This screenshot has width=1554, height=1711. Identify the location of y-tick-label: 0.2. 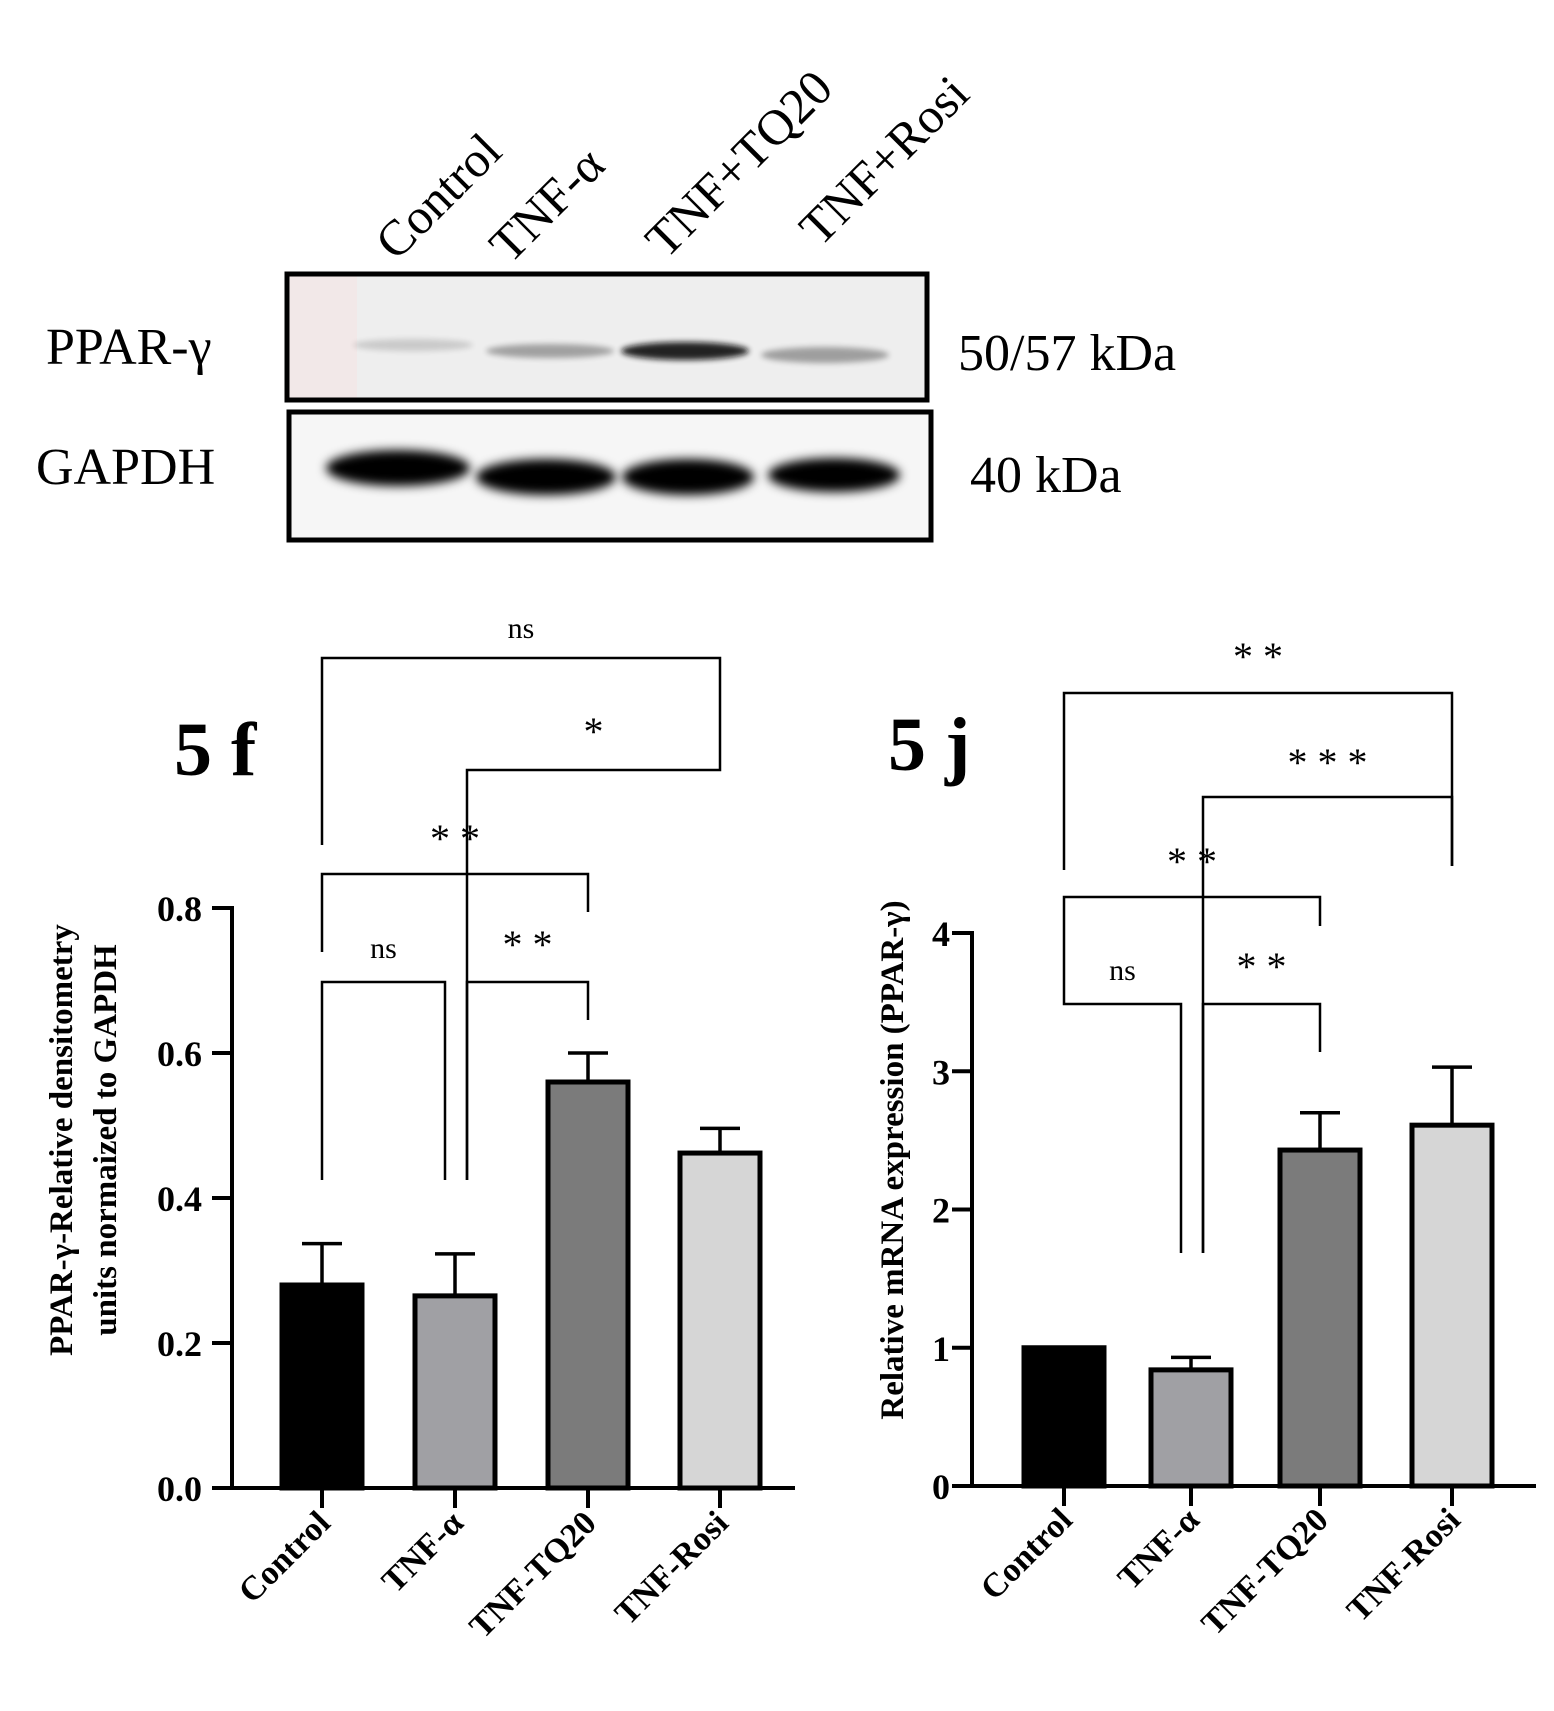
(179, 1344).